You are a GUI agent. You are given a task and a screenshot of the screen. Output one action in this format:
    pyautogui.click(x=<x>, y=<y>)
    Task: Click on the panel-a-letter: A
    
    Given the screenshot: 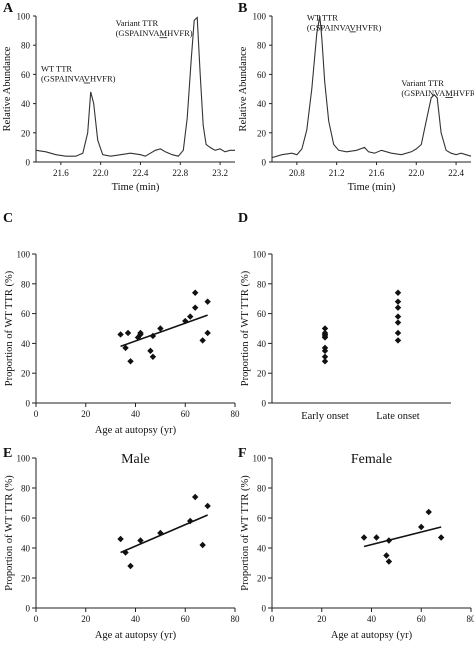 What is the action you would take?
    pyautogui.click(x=8, y=8)
    